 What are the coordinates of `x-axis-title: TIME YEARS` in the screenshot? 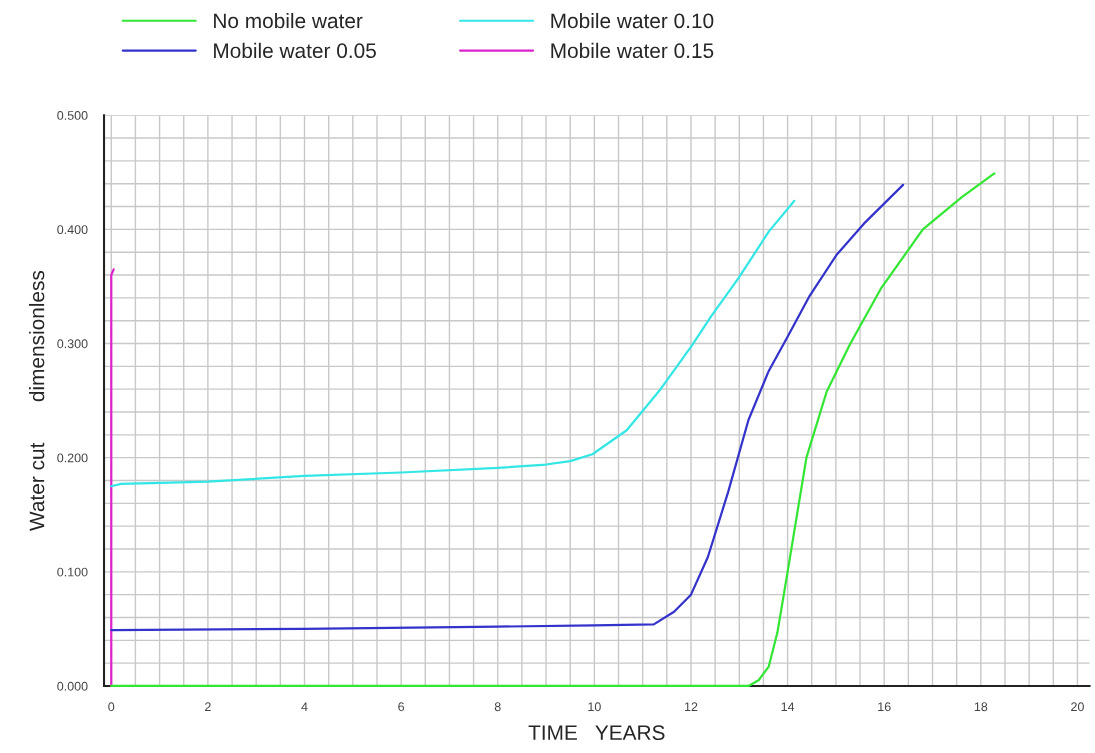 It's located at (596, 733).